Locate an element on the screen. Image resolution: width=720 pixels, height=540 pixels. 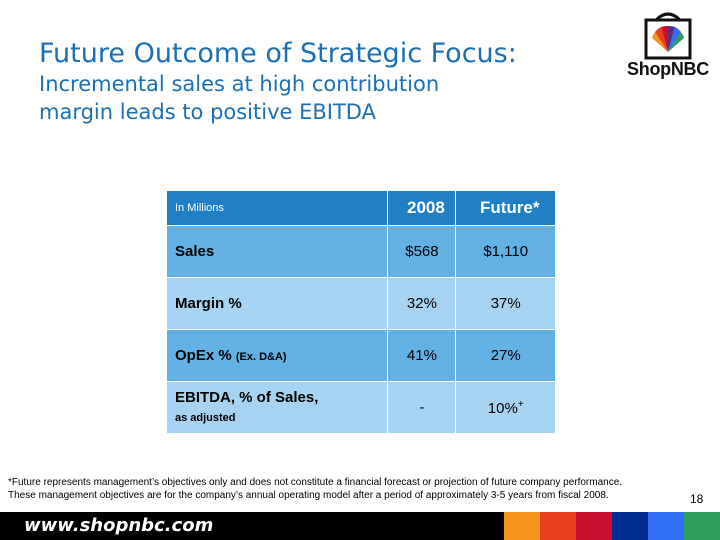
cell-2008: 32% is located at coordinates (422, 303).